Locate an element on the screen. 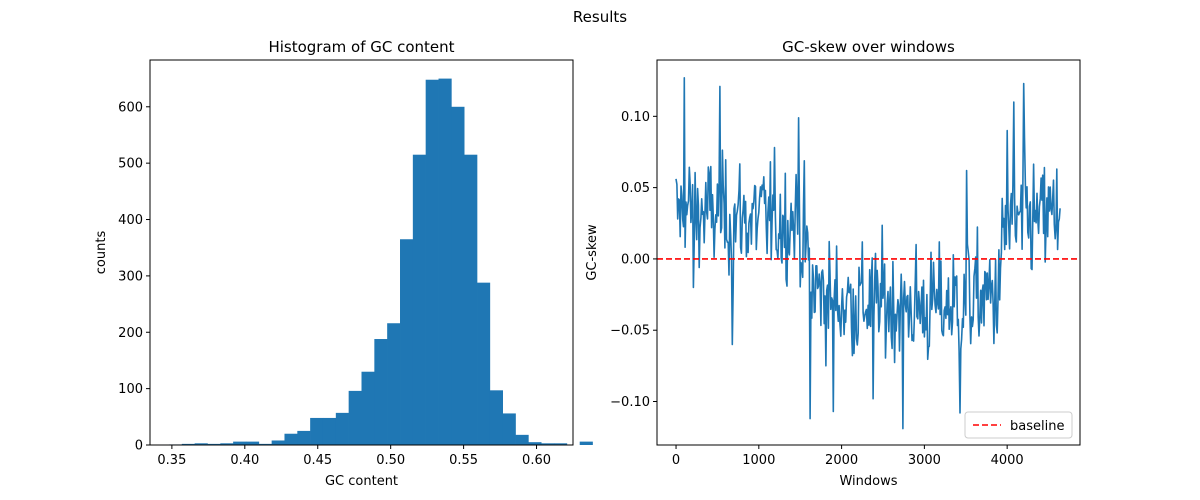 The width and height of the screenshot is (1200, 500). legend-box is located at coordinates (1018, 425).